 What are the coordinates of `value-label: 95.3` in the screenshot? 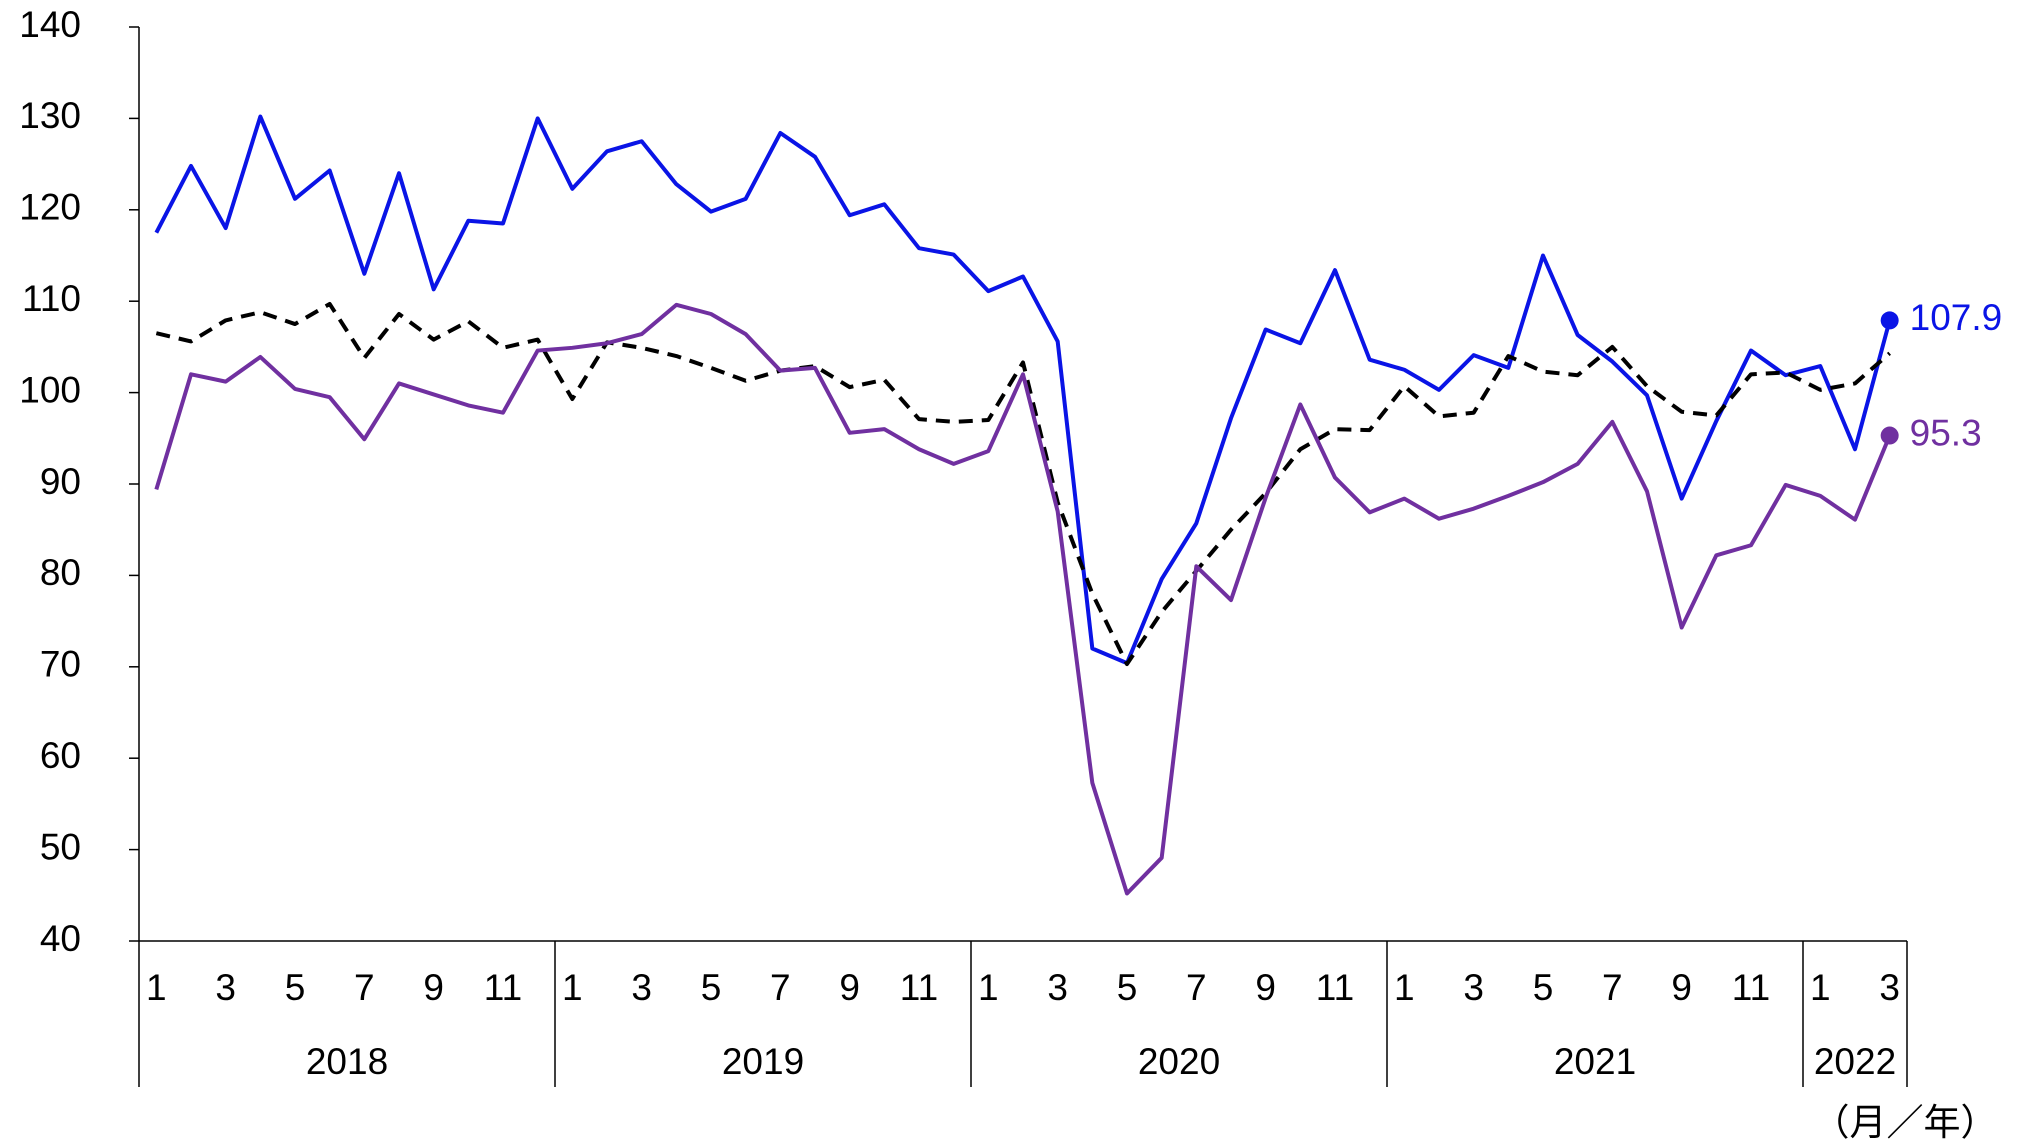 It's located at (1946, 432).